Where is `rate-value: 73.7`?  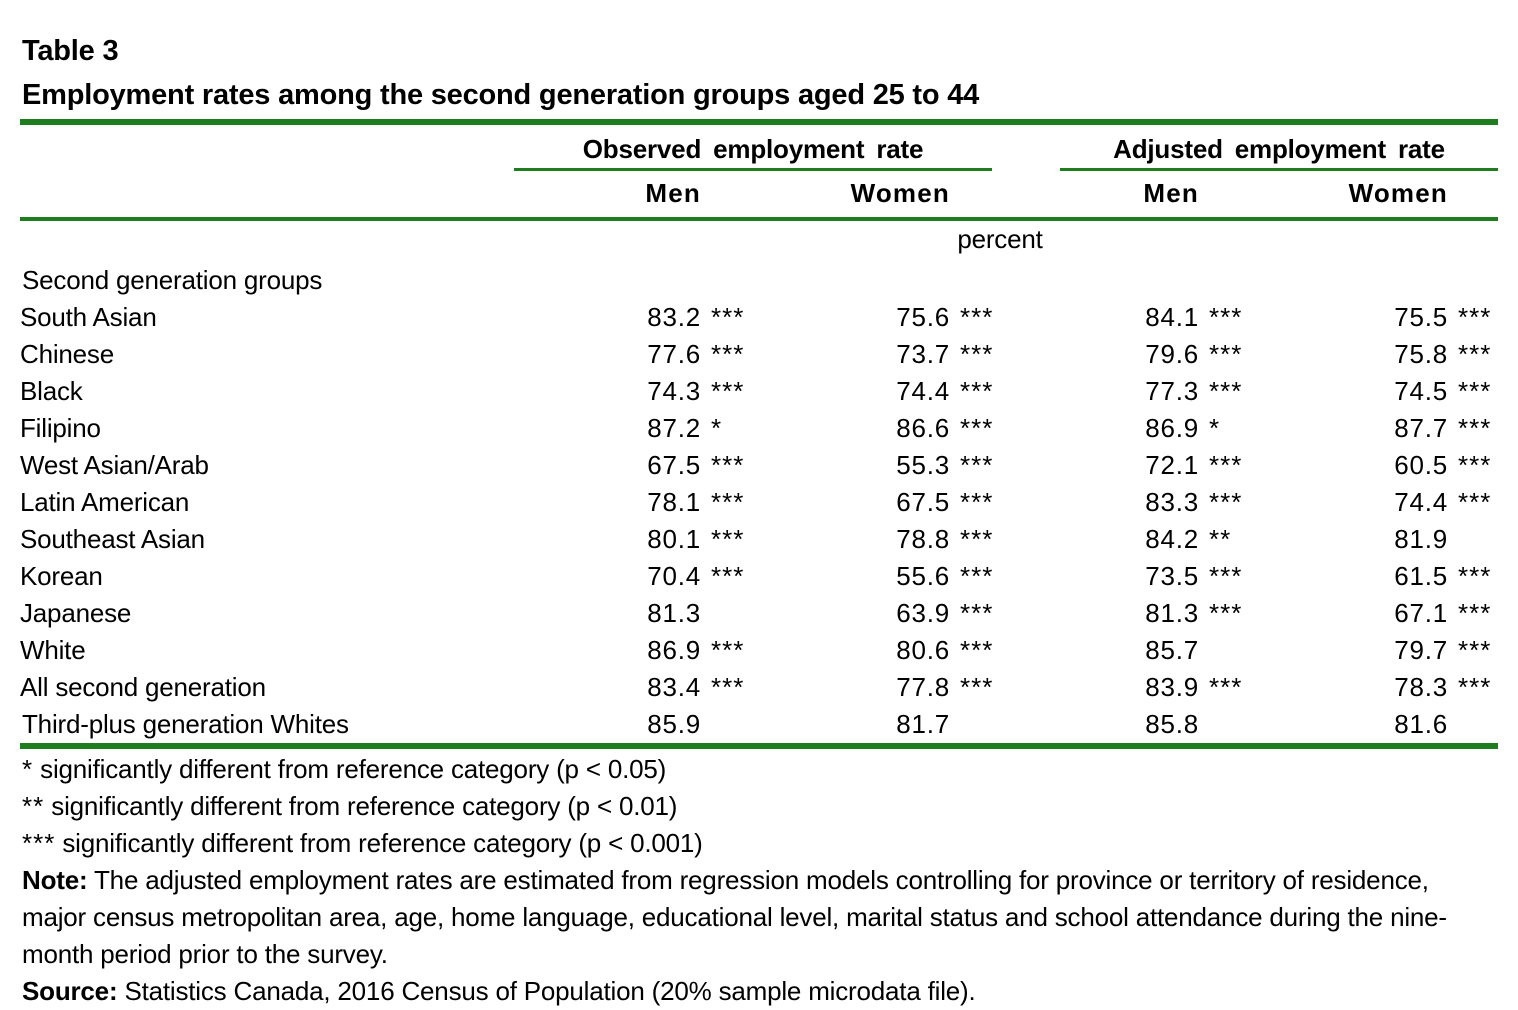
rate-value: 73.7 is located at coordinates (923, 354).